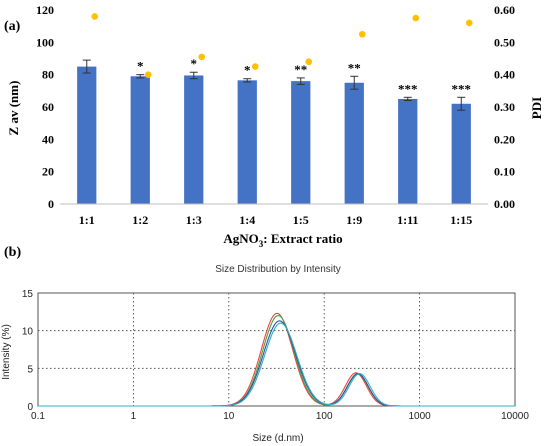 This screenshot has width=550, height=446. I want to click on panel-a-label: (a), so click(12, 26).